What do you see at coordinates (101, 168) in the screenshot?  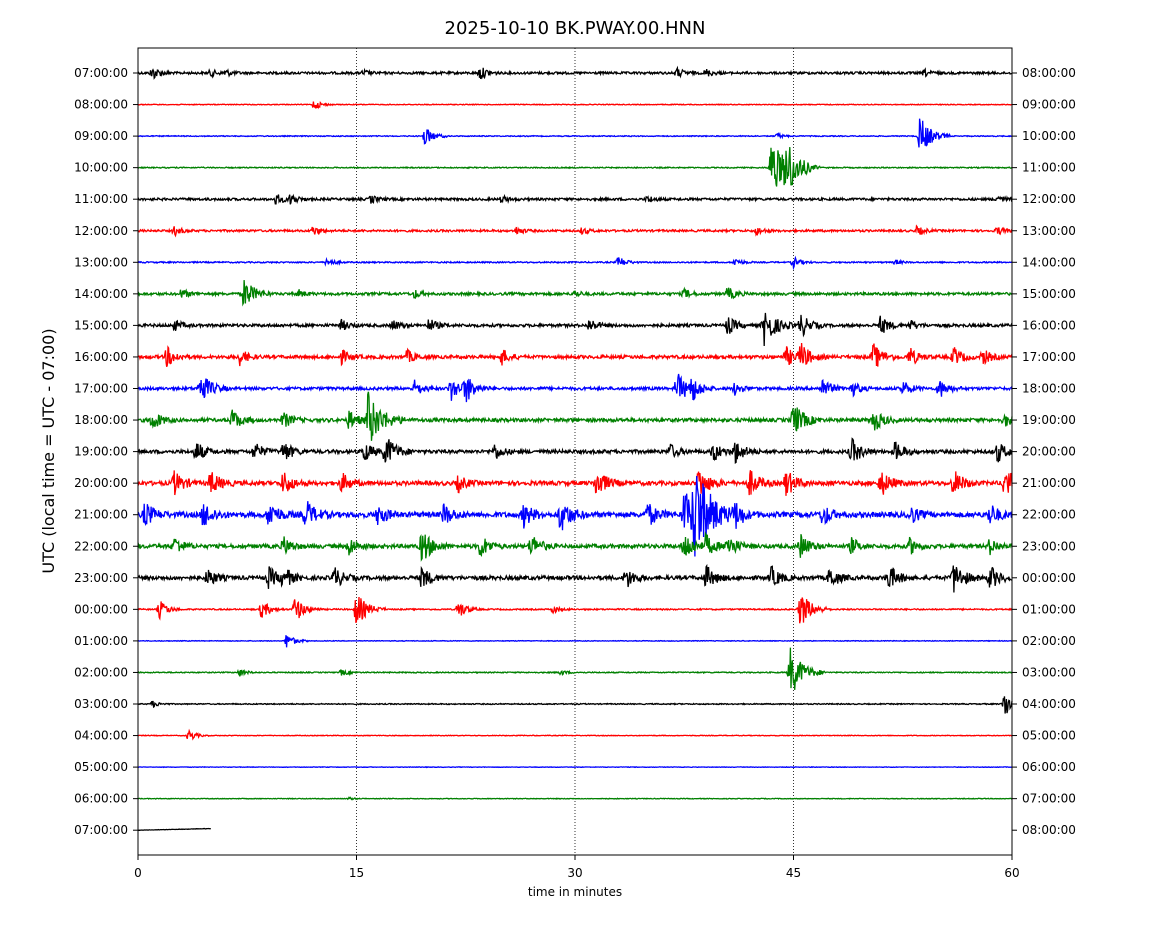 I see `left-time-label: 10:00:00` at bounding box center [101, 168].